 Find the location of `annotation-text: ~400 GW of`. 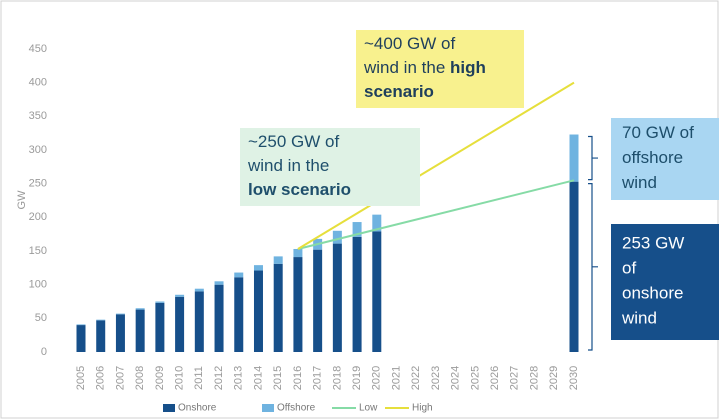

annotation-text: ~400 GW of is located at coordinates (409, 43).